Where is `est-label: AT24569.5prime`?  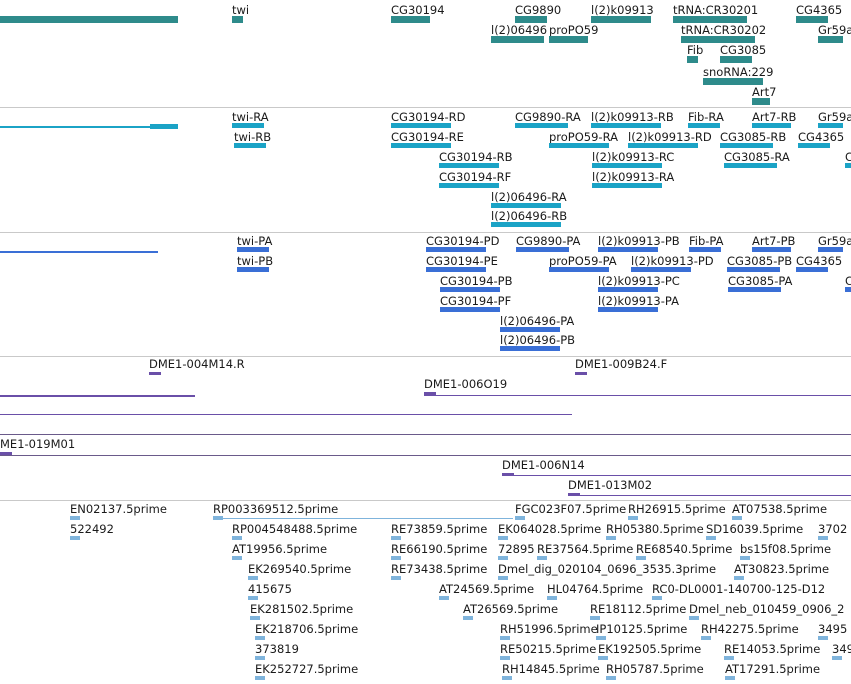
est-label: AT24569.5prime is located at coordinates (487, 589).